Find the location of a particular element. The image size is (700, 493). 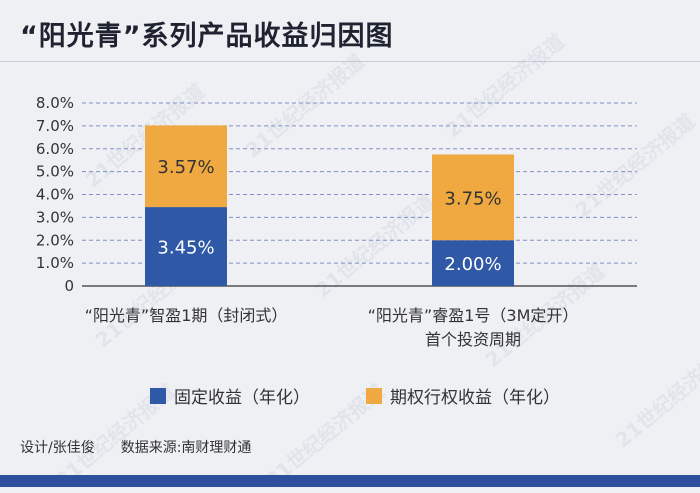

x-category-label: “阳光青”睿盈1号（3M定开） is located at coordinates (473, 315).